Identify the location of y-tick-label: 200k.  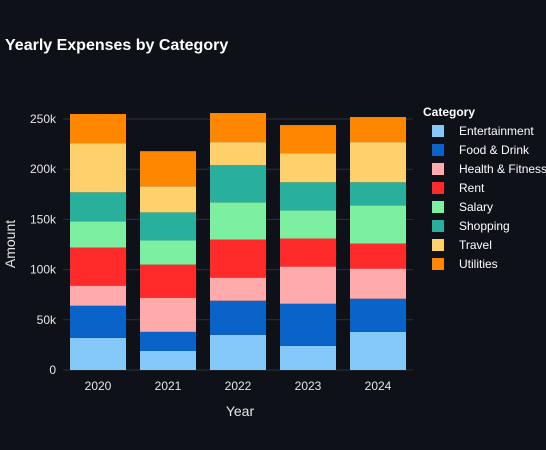
(43, 169).